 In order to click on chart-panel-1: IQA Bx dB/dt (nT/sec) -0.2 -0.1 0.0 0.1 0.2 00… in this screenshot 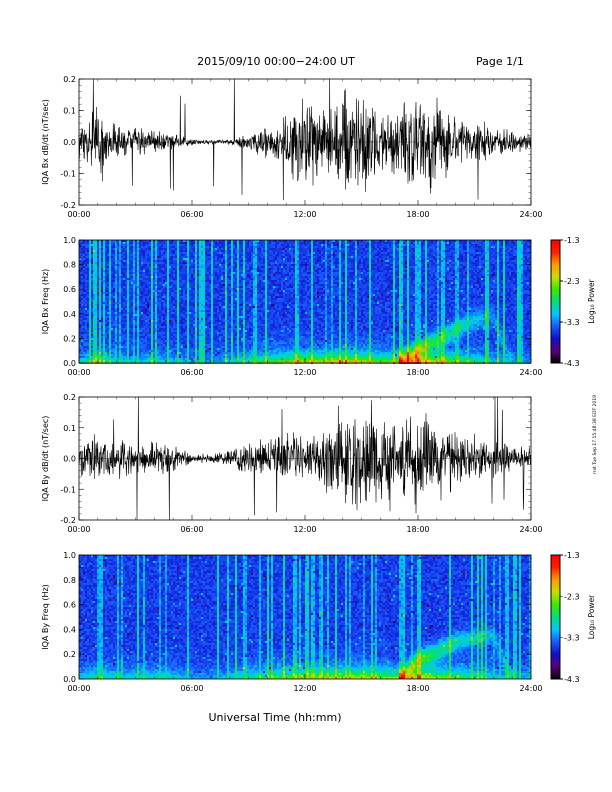, I will do `click(292, 147)`.